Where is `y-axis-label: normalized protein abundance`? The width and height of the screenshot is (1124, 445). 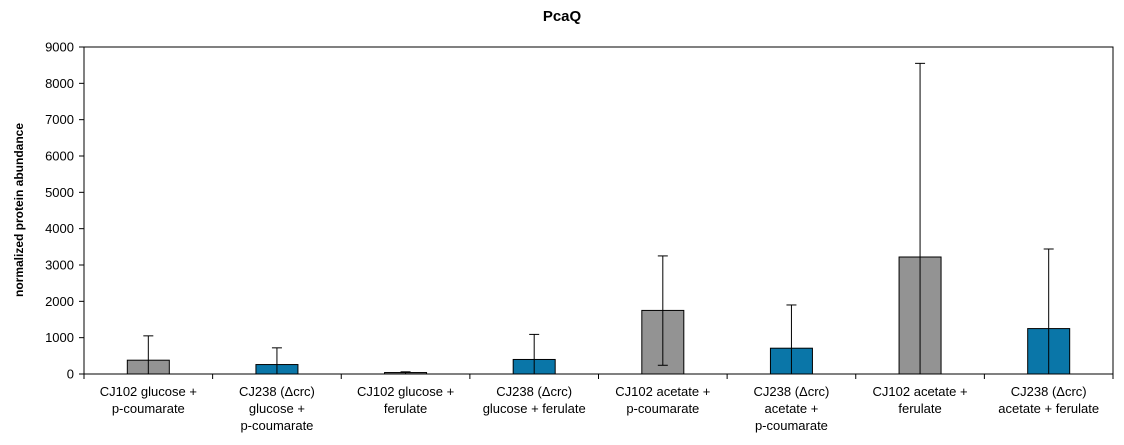 y-axis-label: normalized protein abundance is located at coordinates (19, 210).